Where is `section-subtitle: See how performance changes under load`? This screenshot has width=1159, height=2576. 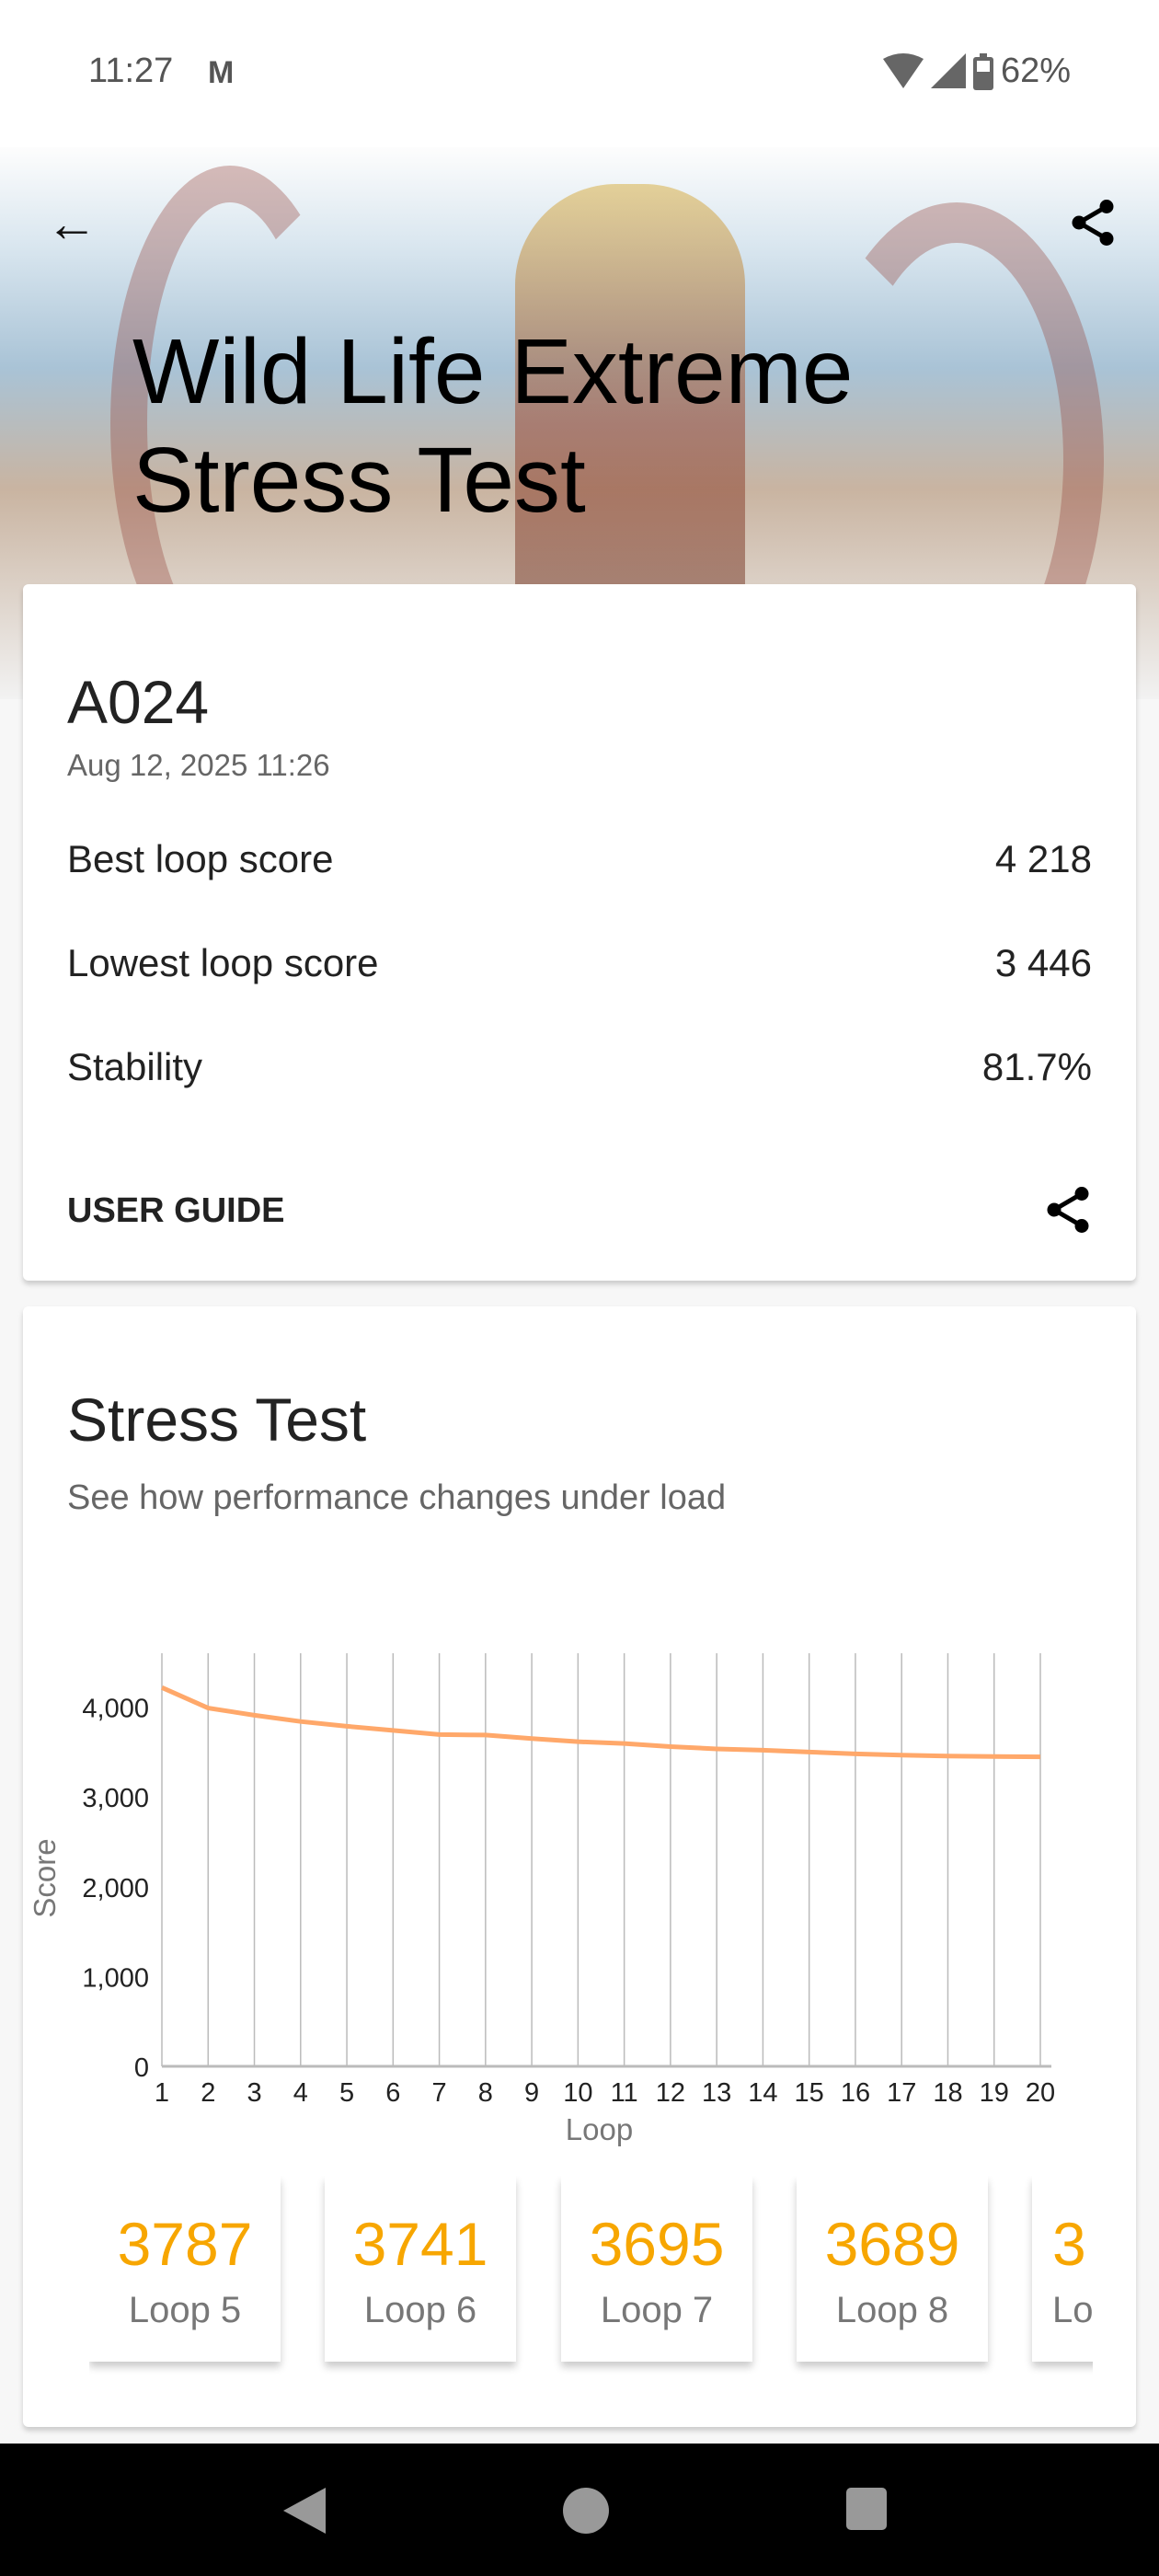 section-subtitle: See how performance changes under load is located at coordinates (397, 1497).